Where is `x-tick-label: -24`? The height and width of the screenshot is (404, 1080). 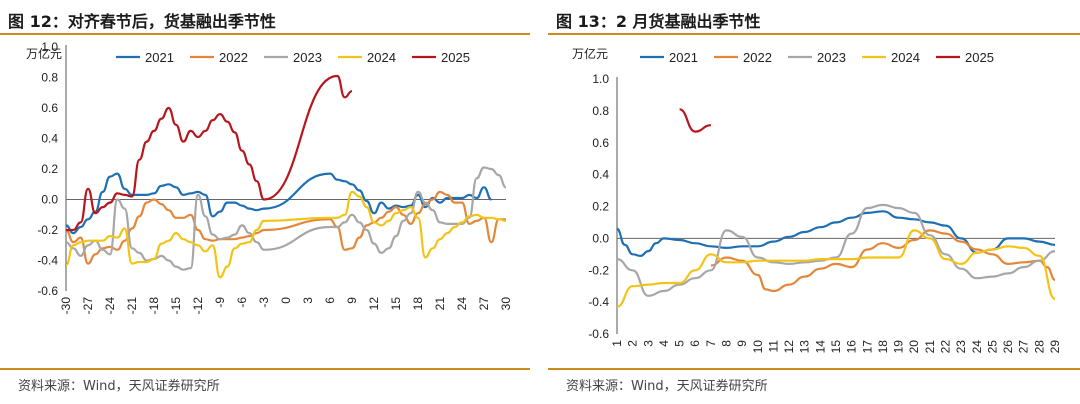
x-tick-label: -24 is located at coordinates (110, 306).